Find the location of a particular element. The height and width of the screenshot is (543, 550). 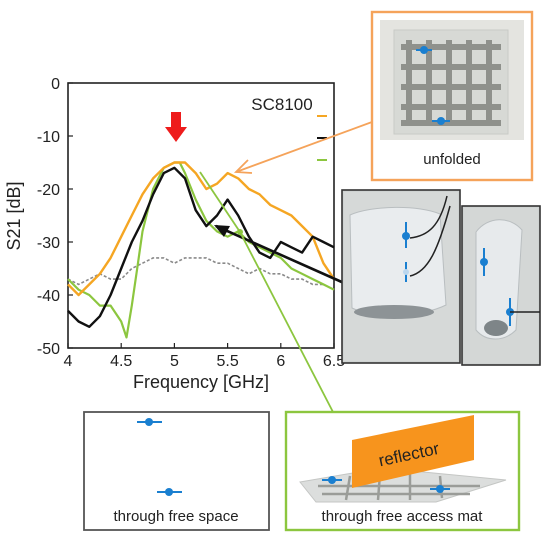

unfolded-panel: unfolded is located at coordinates (452, 96).